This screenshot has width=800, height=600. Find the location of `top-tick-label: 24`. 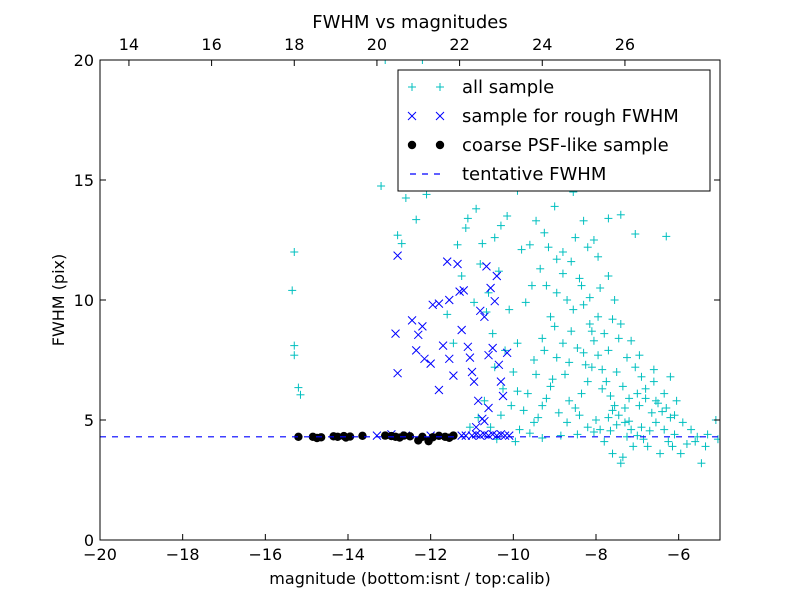

top-tick-label: 24 is located at coordinates (542, 44).